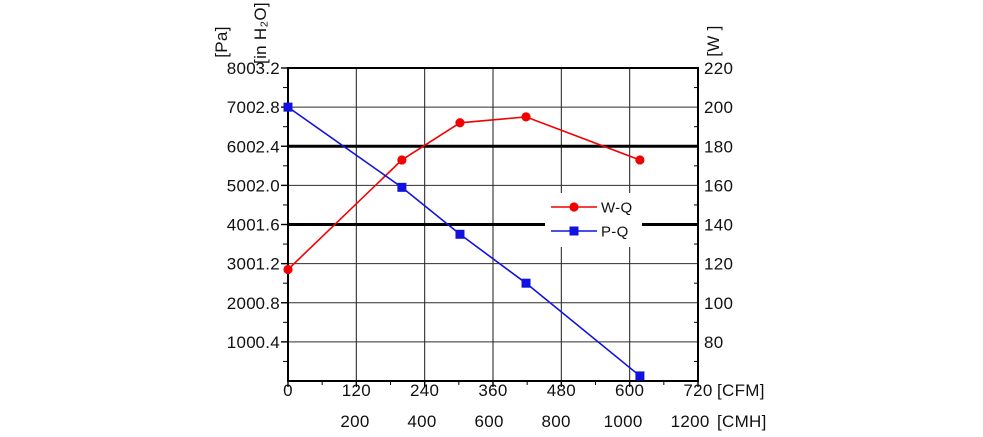  What do you see at coordinates (241, 185) in the screenshot?
I see `pa-tick-label: 500` at bounding box center [241, 185].